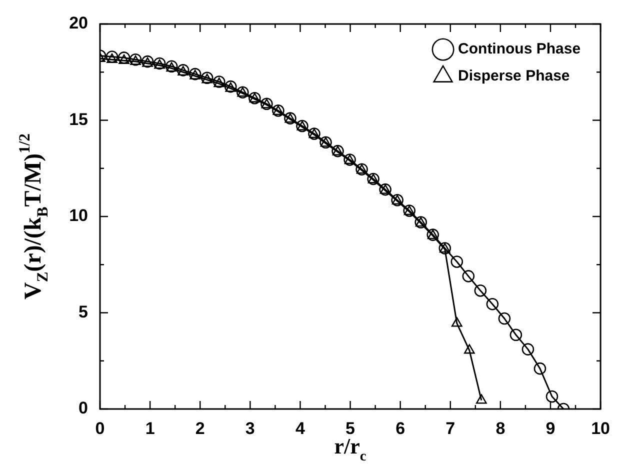 Image resolution: width=620 pixels, height=464 pixels. What do you see at coordinates (600, 428) in the screenshot?
I see `x-tick-label: 10` at bounding box center [600, 428].